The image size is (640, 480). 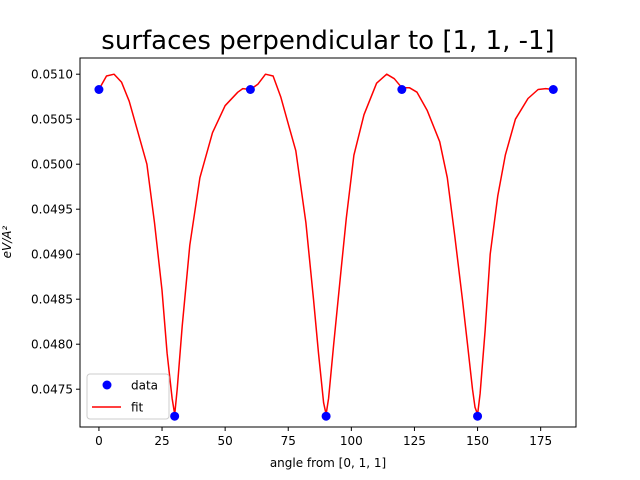 What do you see at coordinates (7, 241) in the screenshot?
I see `y-axis-label: eV/A²` at bounding box center [7, 241].